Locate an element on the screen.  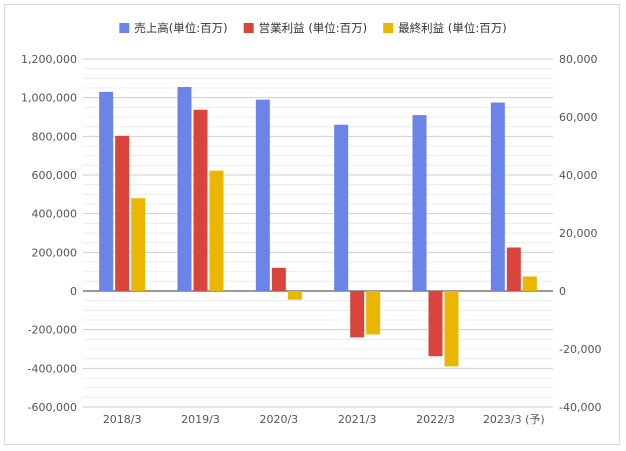
legend-label: 営業利益 (単位:百万) is located at coordinates (313, 28).